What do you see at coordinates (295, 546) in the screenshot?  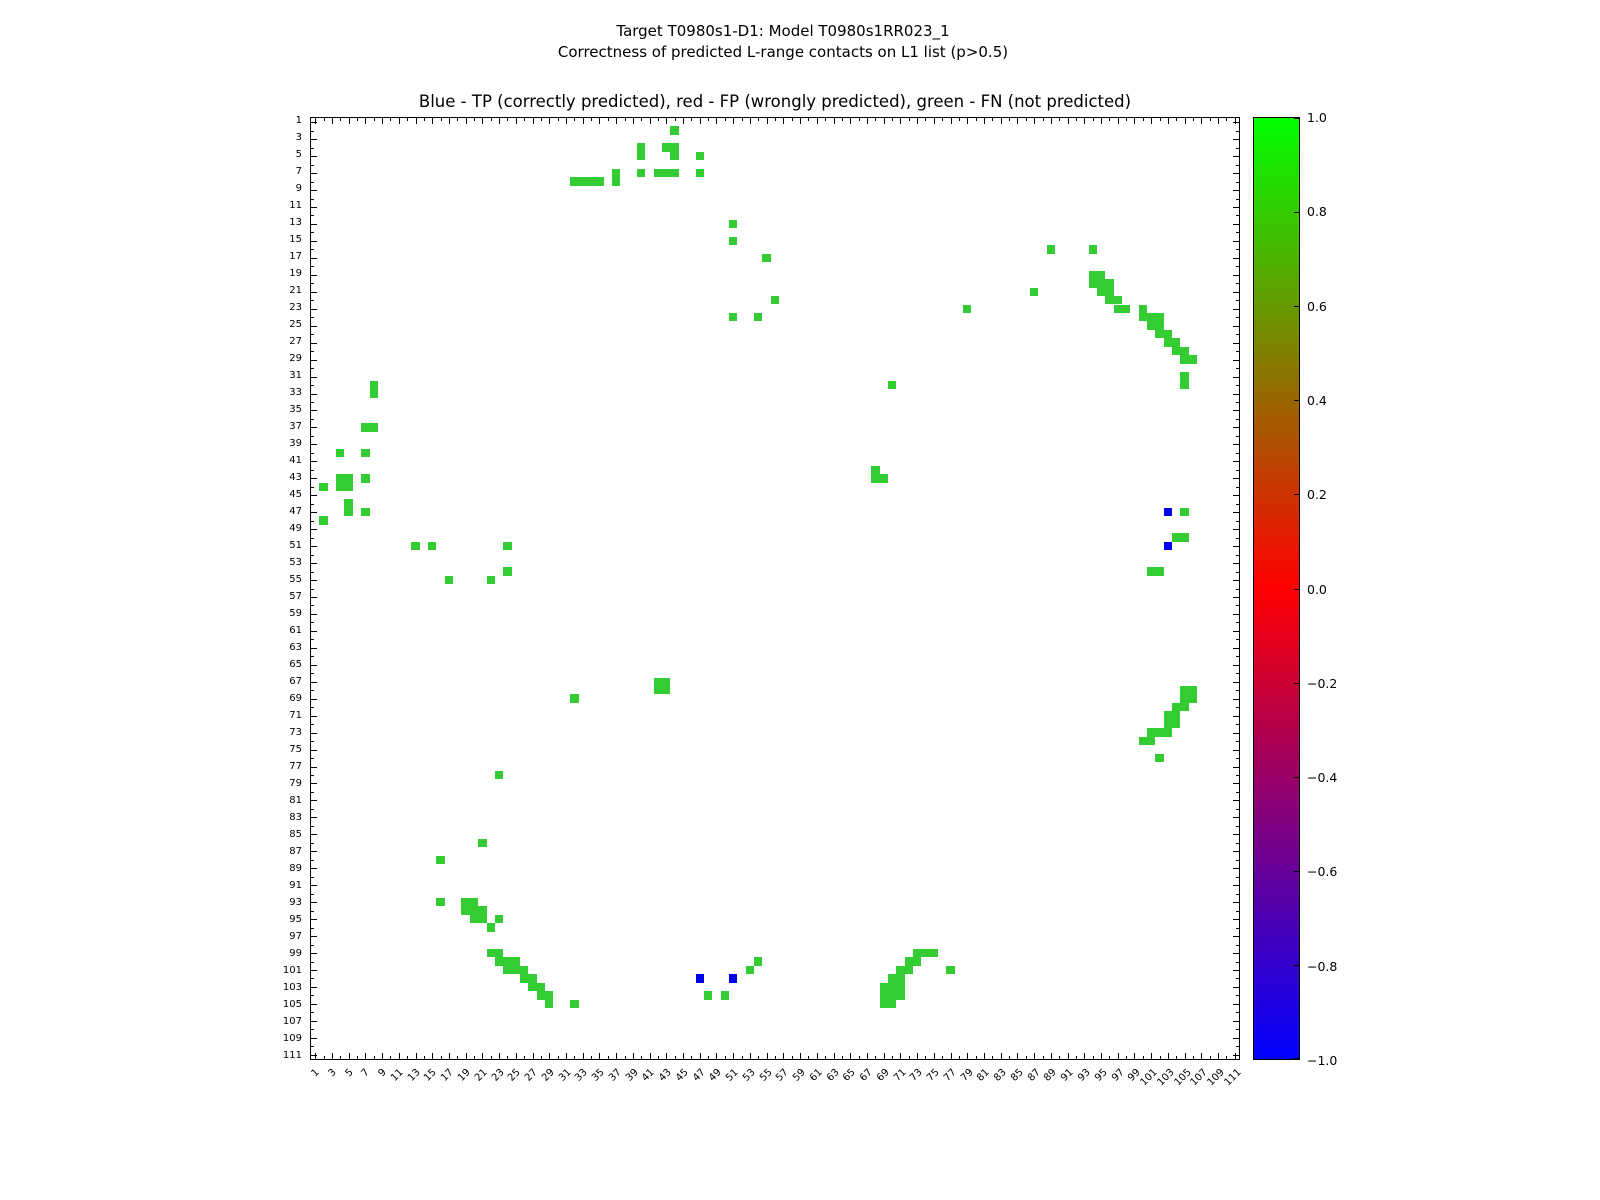 I see `y-tick-label: 51` at bounding box center [295, 546].